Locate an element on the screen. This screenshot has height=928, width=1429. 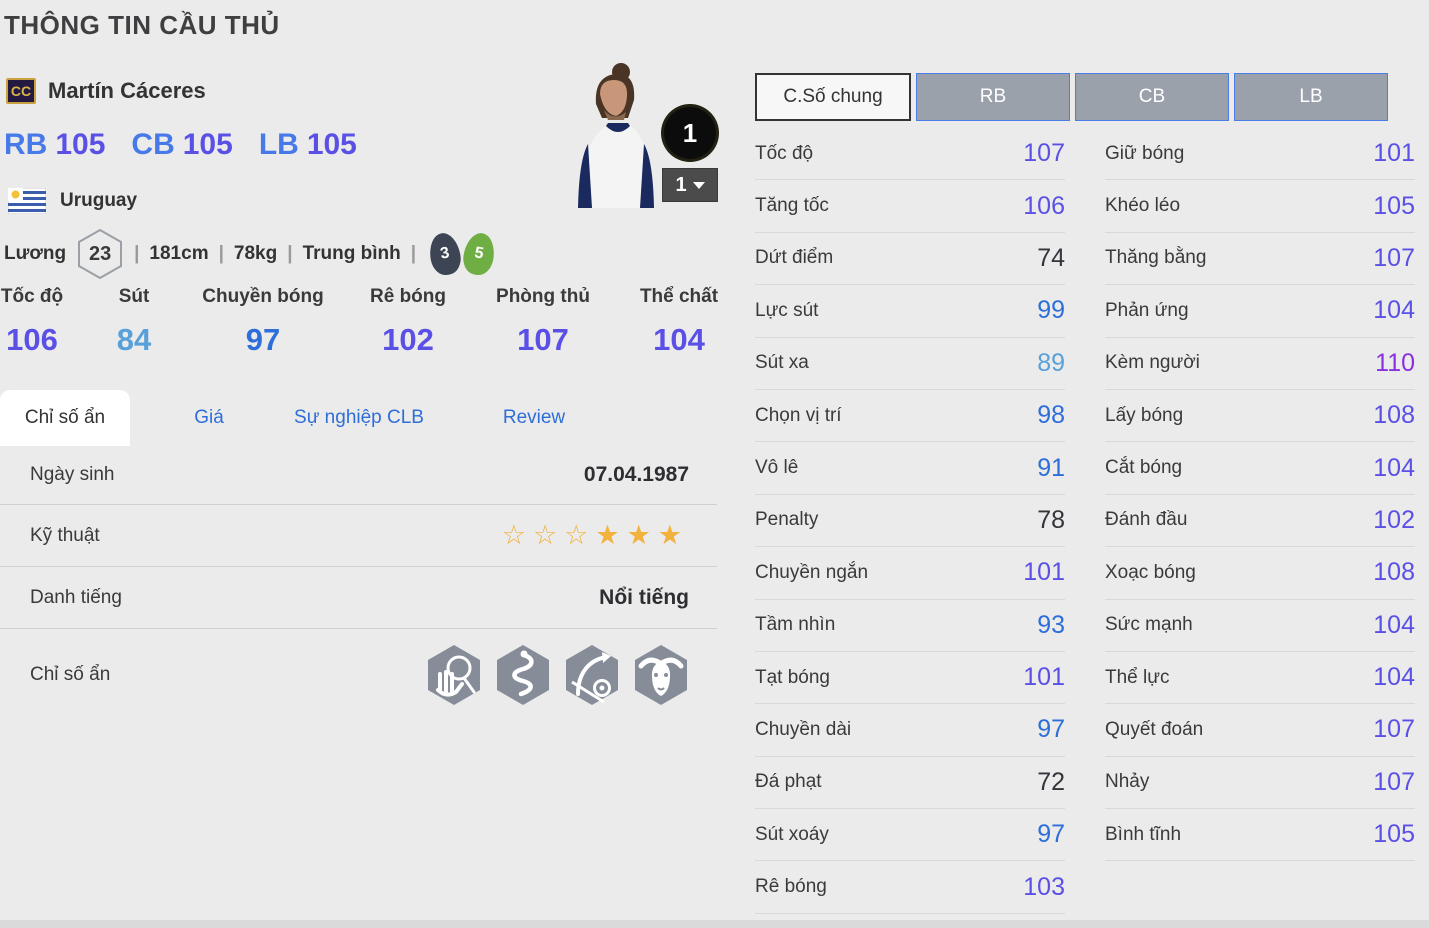
bottom-divider is located at coordinates (714, 924).